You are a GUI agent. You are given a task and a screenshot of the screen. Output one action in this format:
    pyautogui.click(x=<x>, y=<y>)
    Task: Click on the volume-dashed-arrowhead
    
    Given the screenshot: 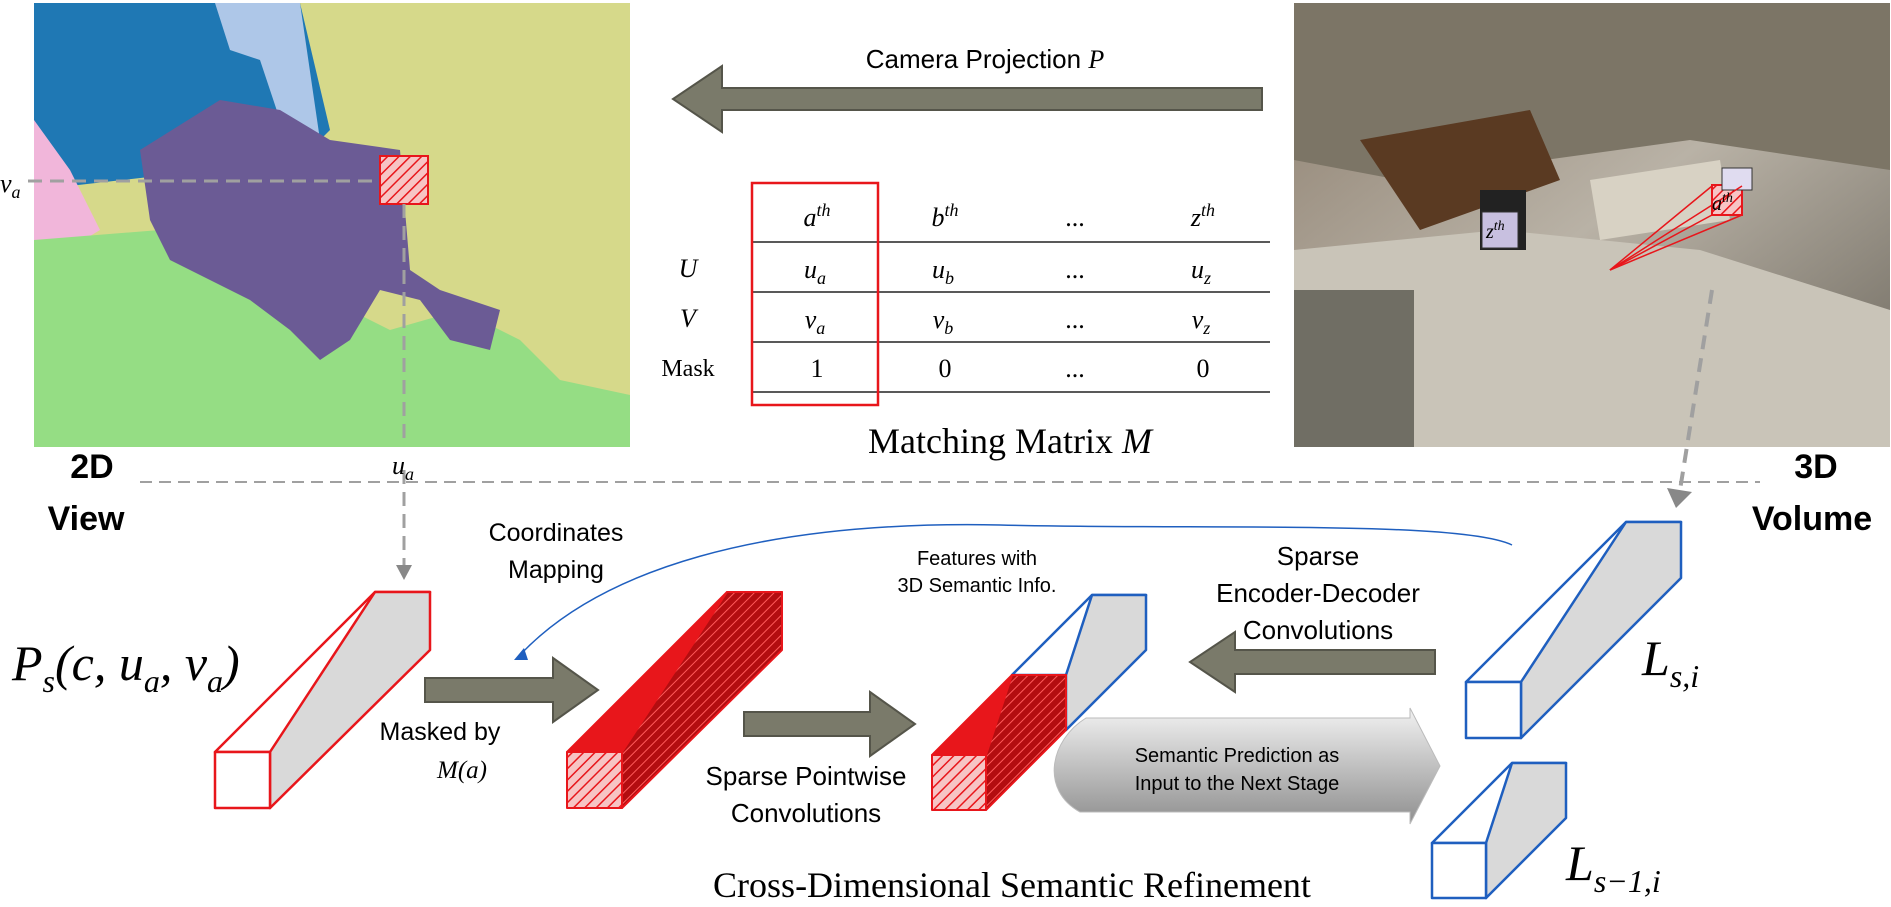 What is the action you would take?
    pyautogui.click(x=1679, y=498)
    